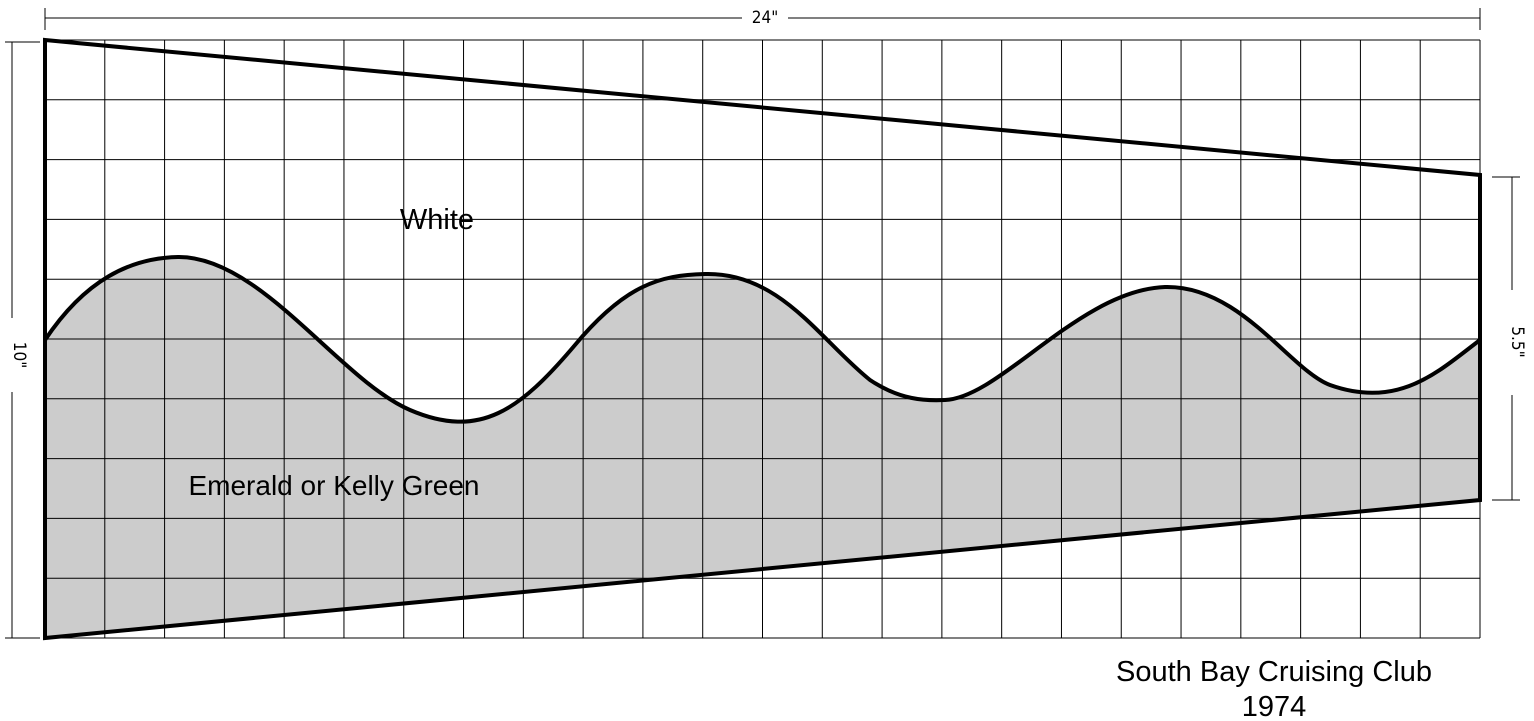 This screenshot has height=721, width=1534. I want to click on left-height-label: 10", so click(19, 355).